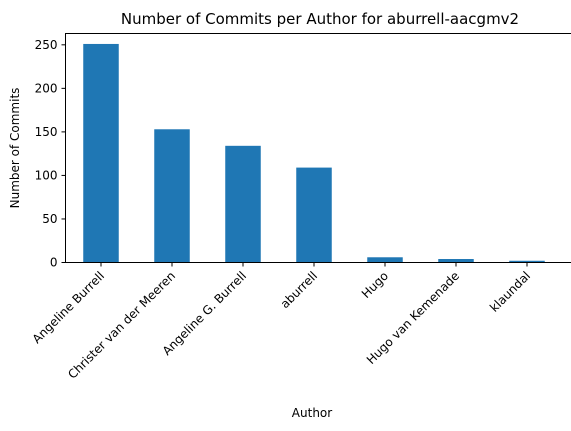  Describe the element at coordinates (375, 285) in the screenshot. I see `x-tick-label-4: Hugo` at that location.